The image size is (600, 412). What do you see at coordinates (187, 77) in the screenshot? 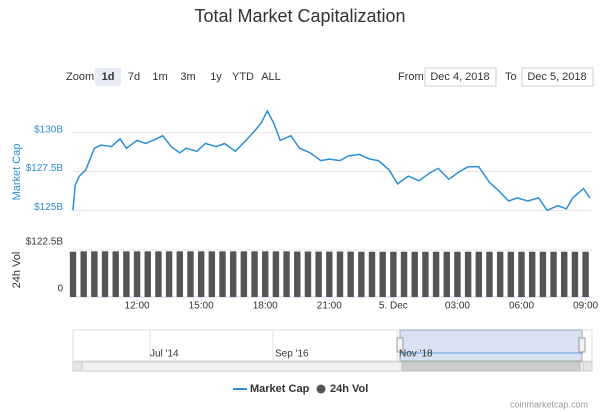
I see `range-button: 3m` at bounding box center [187, 77].